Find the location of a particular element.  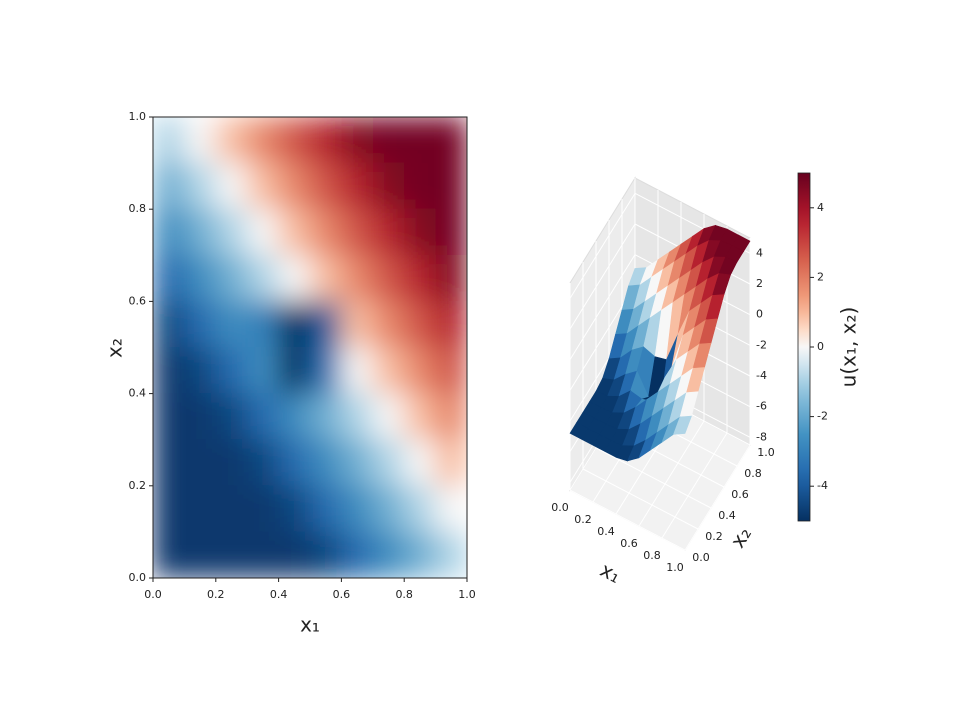

colorbar-label: u(x₁, x₂) is located at coordinates (849, 347).